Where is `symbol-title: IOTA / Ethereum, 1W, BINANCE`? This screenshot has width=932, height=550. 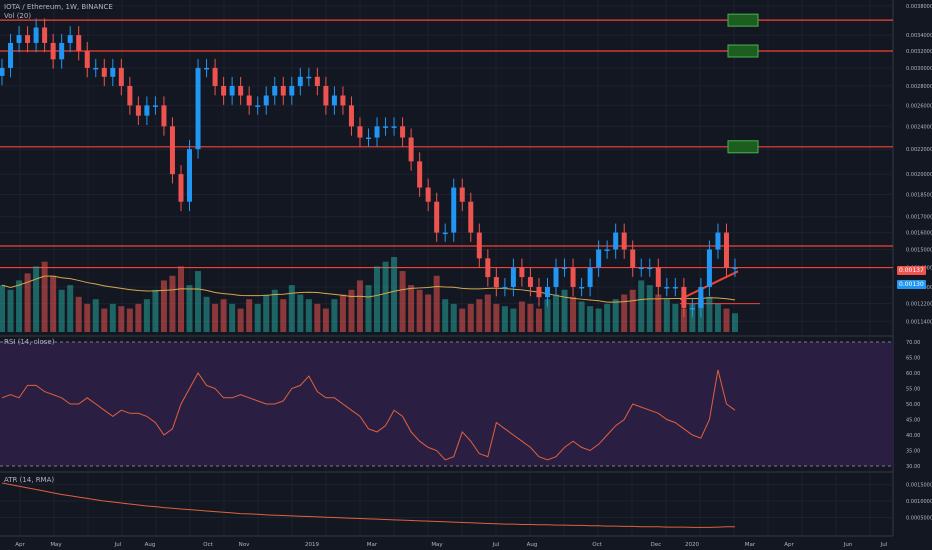
symbol-title: IOTA / Ethereum, 1W, BINANCE is located at coordinates (58, 7).